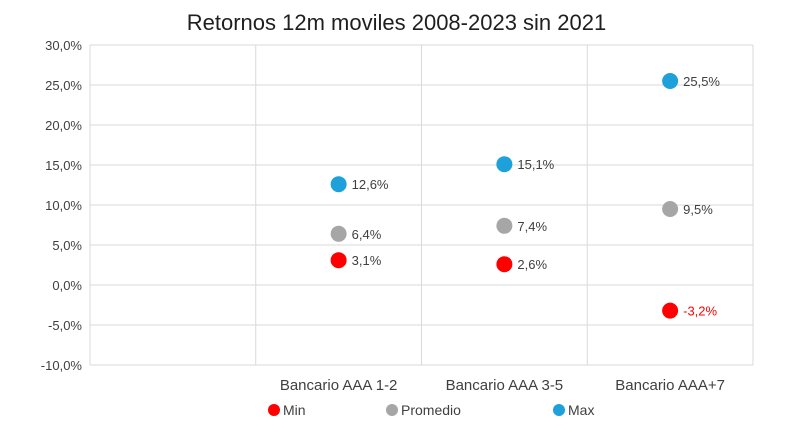 Image resolution: width=793 pixels, height=439 pixels. I want to click on data-label-min: -3,2%, so click(700, 311).